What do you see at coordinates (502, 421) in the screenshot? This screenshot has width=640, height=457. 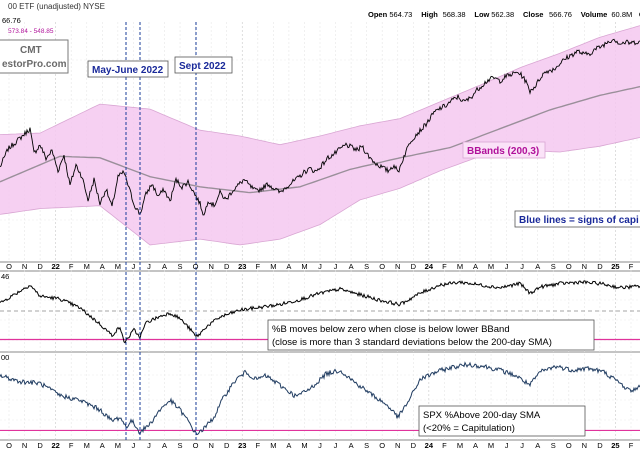 I see `spx-note-box` at bounding box center [502, 421].